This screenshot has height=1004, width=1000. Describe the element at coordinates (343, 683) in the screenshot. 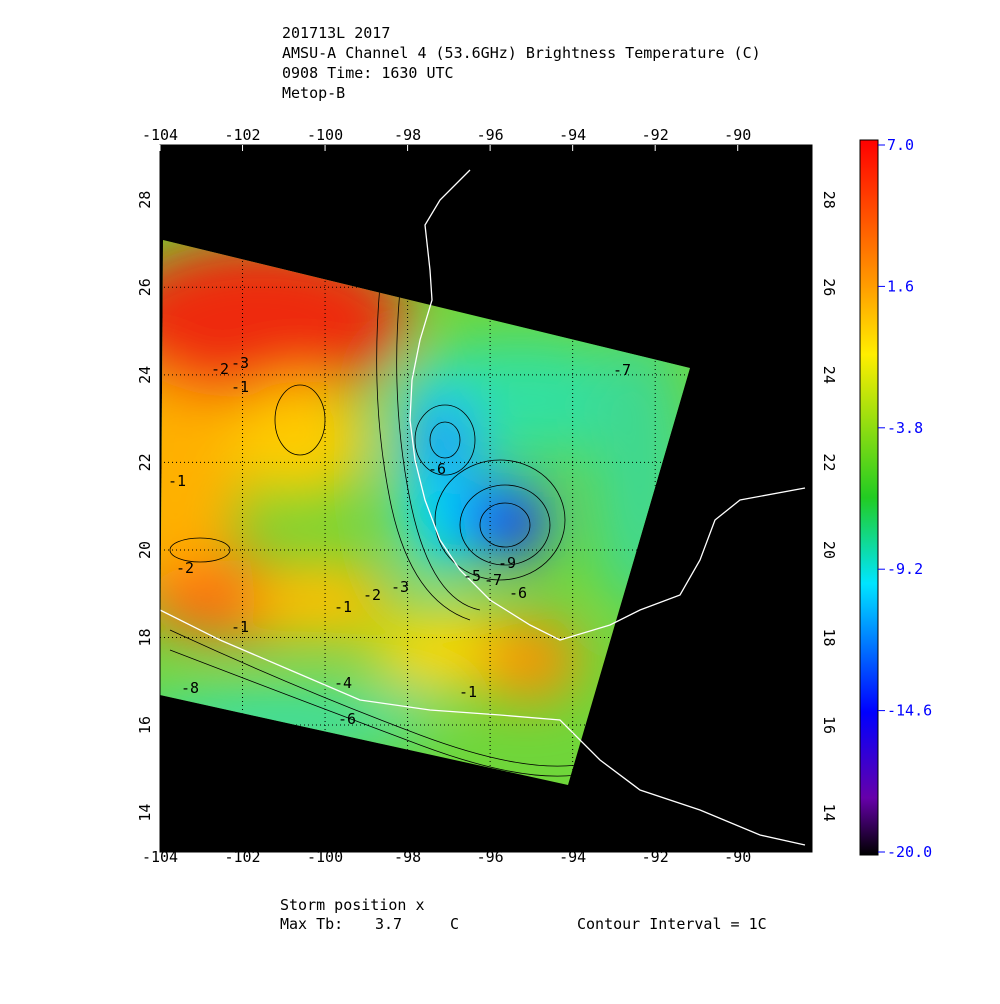

I see `contour-label: -4` at that location.